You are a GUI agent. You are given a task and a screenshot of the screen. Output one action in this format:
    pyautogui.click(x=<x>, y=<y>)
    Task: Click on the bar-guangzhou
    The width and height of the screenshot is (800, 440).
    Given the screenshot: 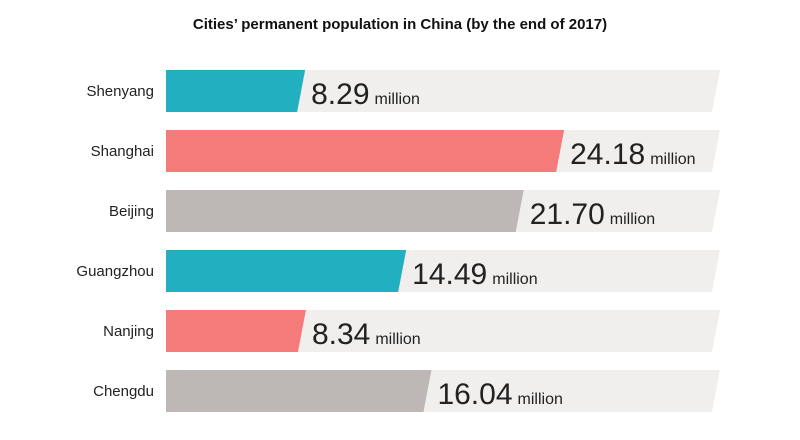 What is the action you would take?
    pyautogui.click(x=286, y=271)
    